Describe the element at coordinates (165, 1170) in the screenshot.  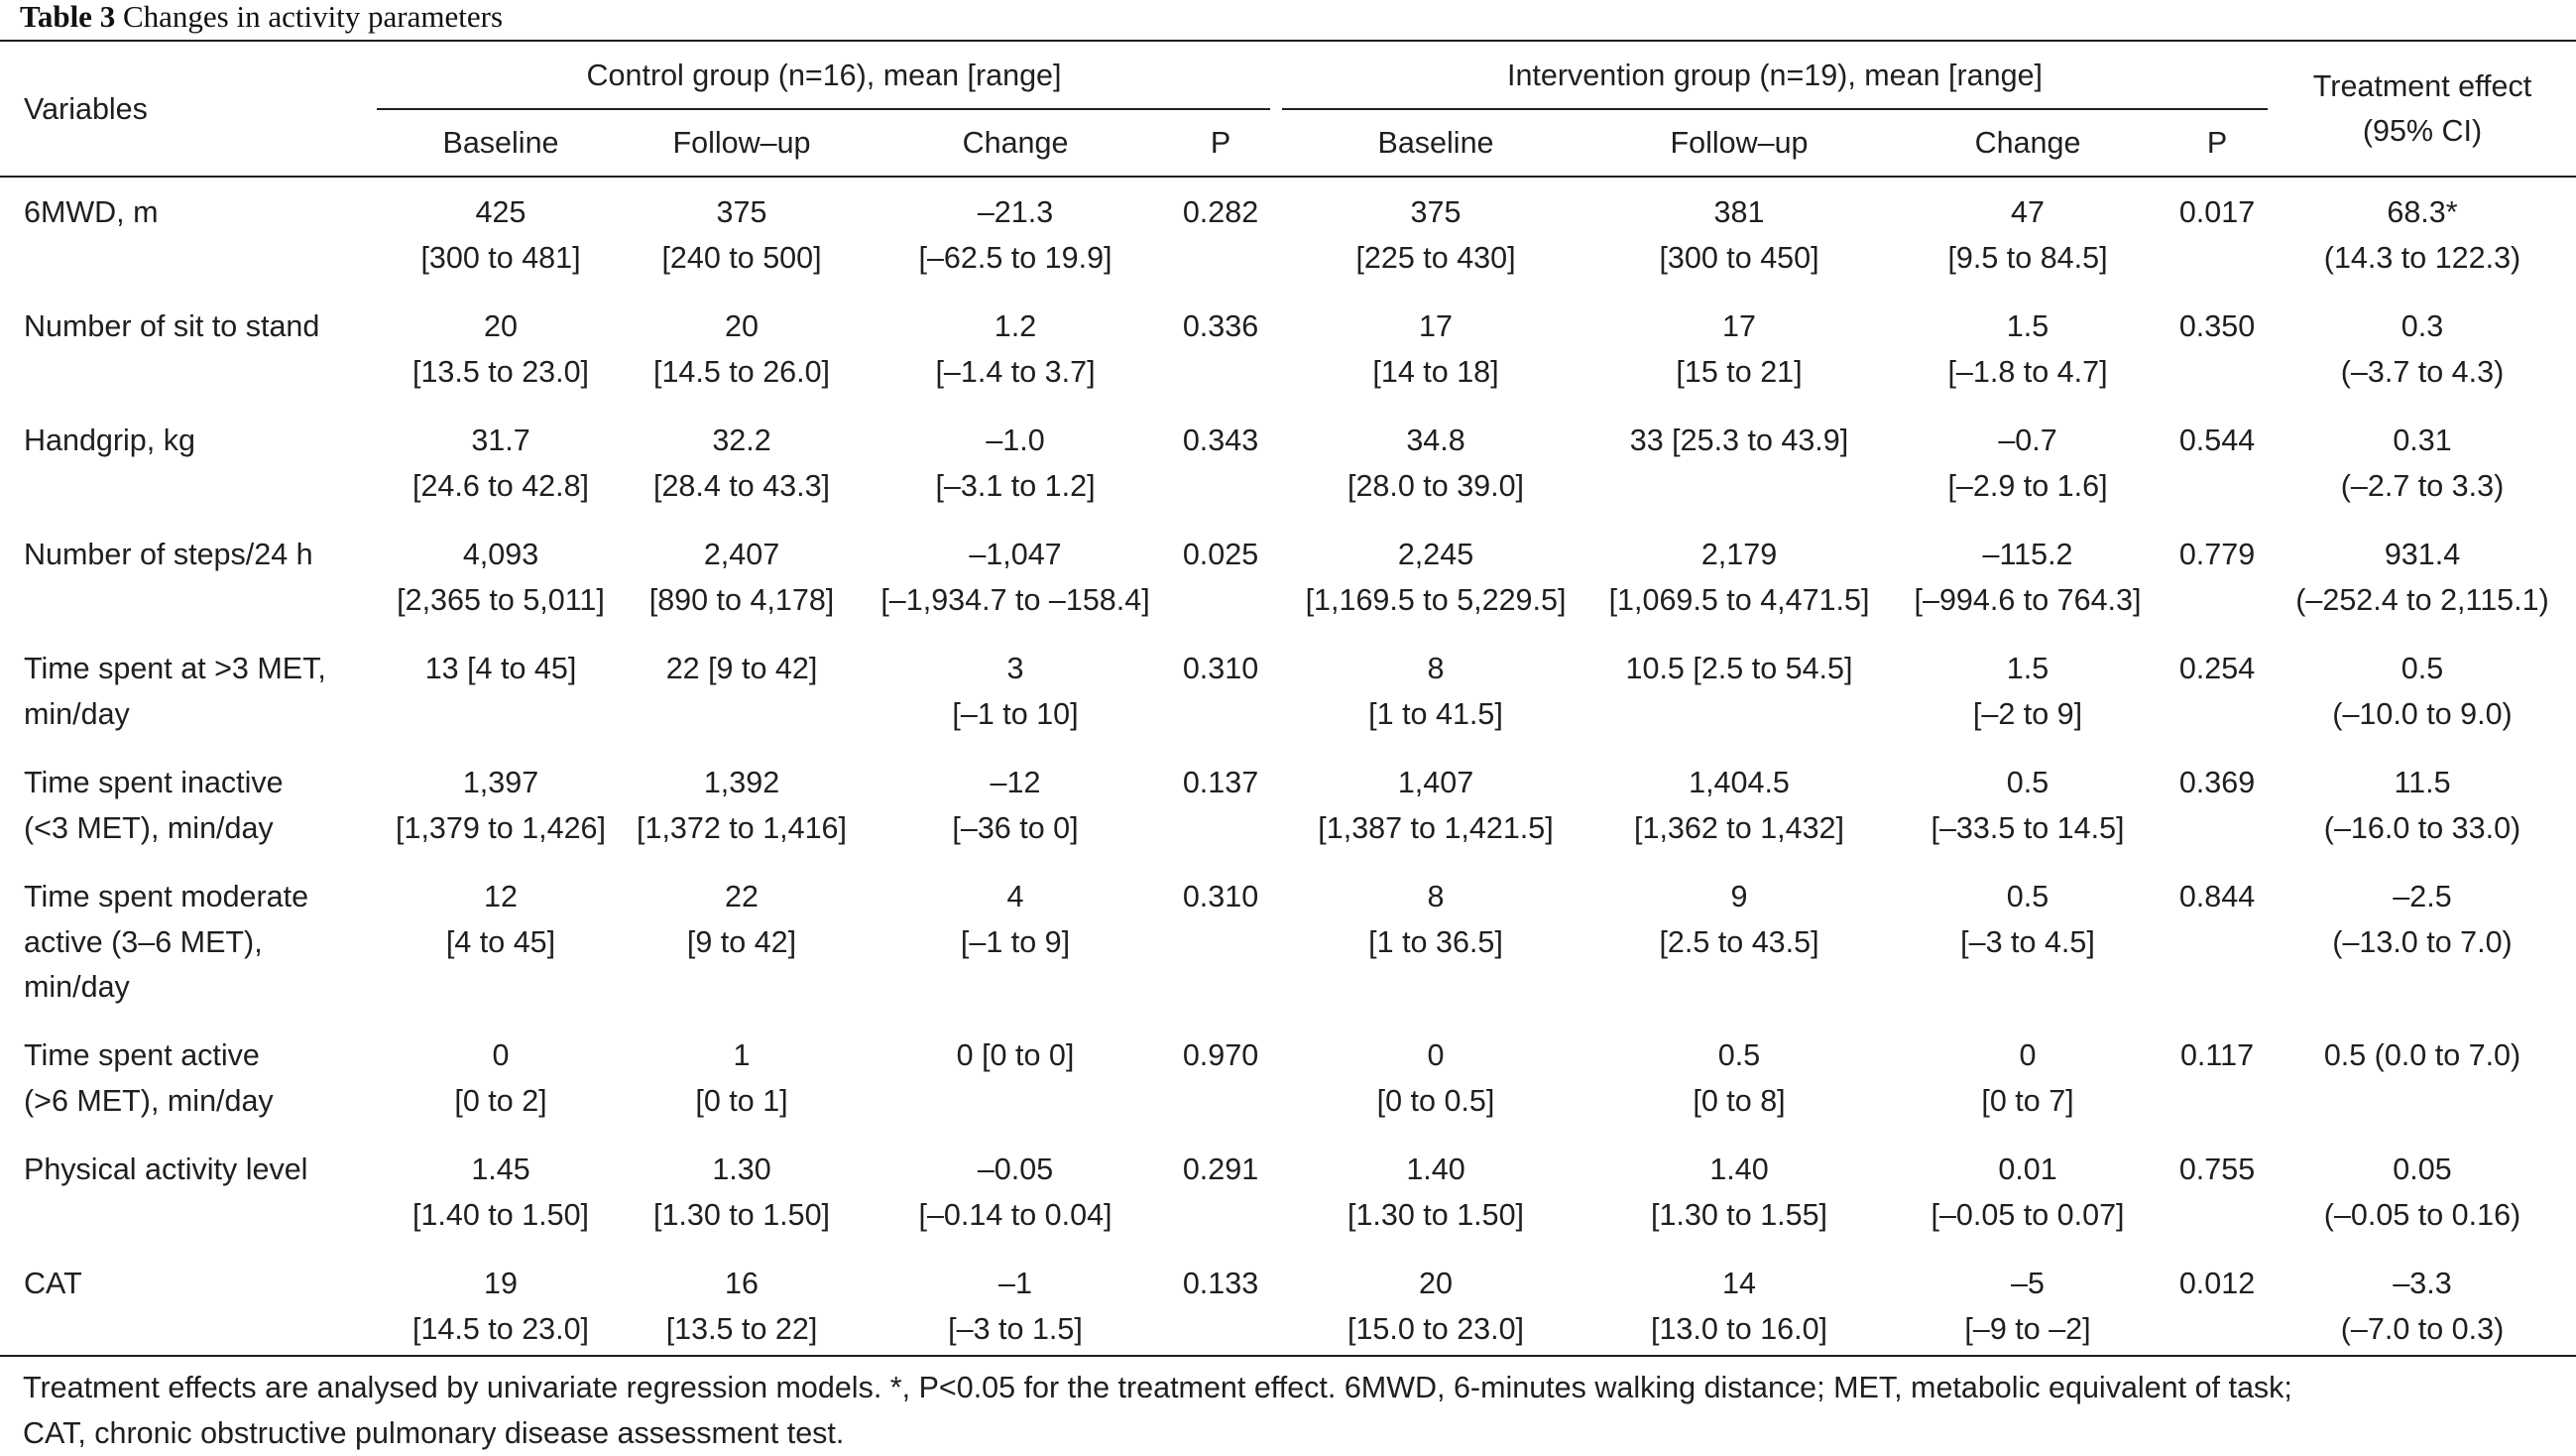
I see `variable-cell: Physical activity level` at that location.